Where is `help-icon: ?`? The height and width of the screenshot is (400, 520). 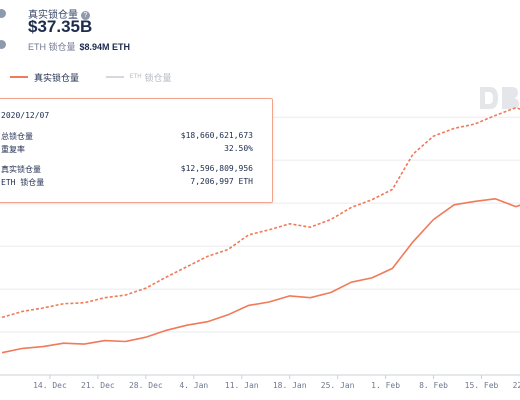 help-icon: ? is located at coordinates (85, 15).